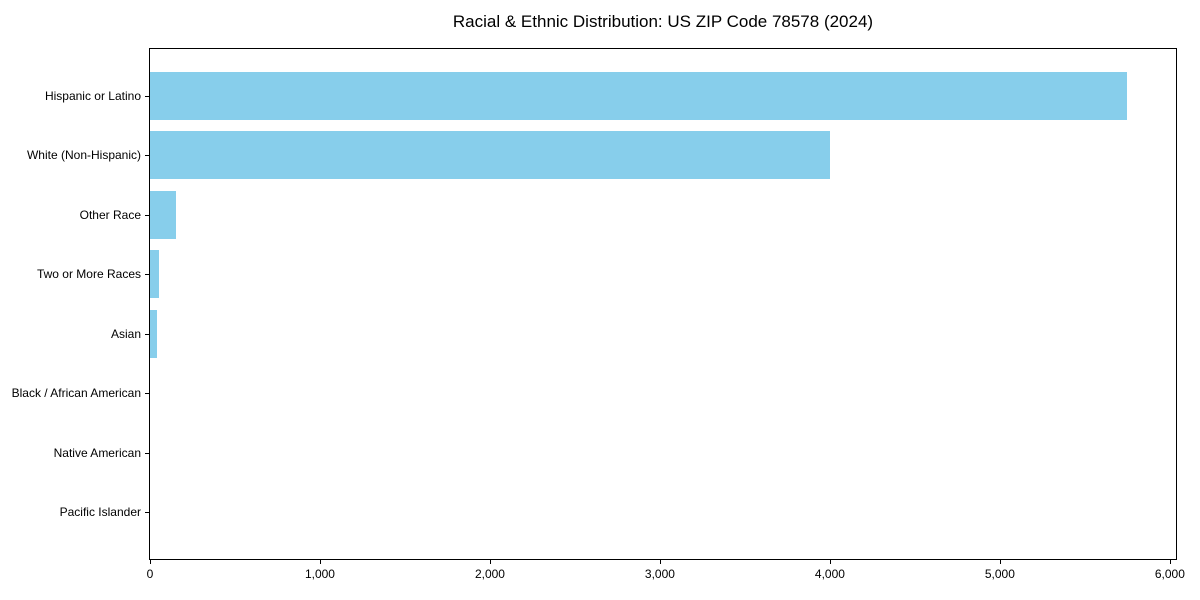 The width and height of the screenshot is (1200, 600). I want to click on y-tick-label-pacific-islander: Pacific Islander, so click(100, 512).